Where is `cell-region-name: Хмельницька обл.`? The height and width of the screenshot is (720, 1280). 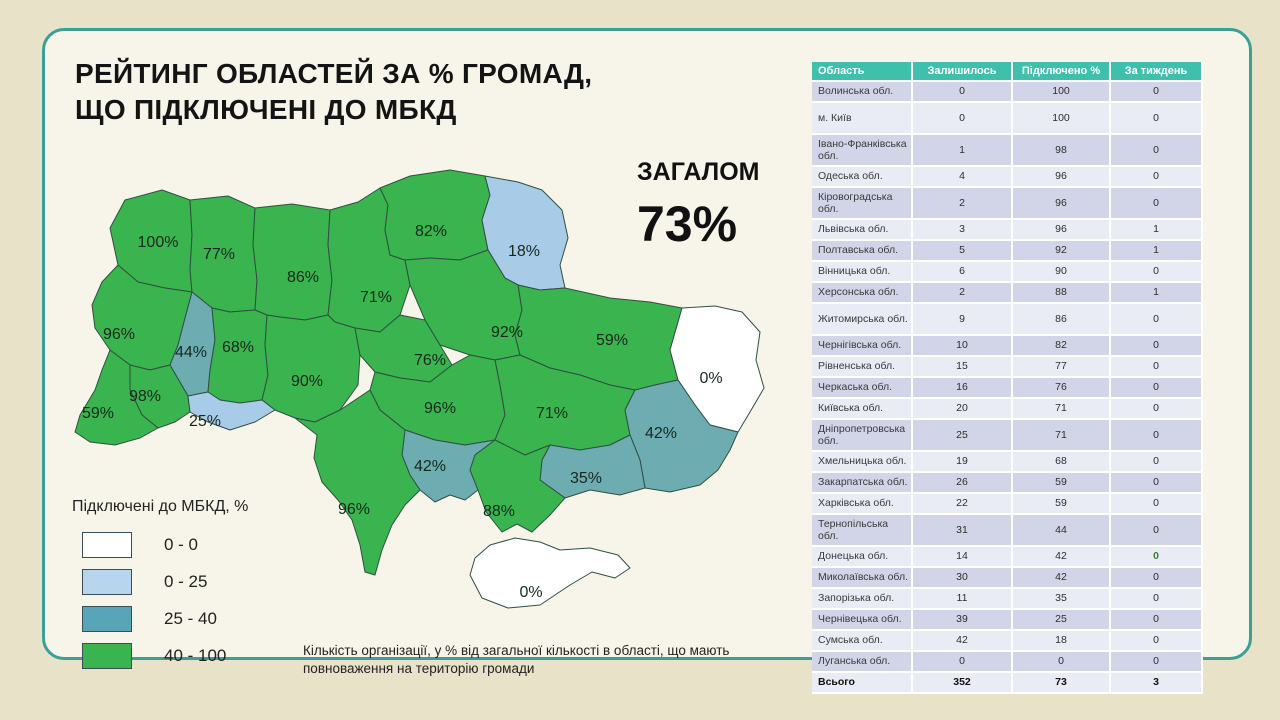 cell-region-name: Хмельницька обл. is located at coordinates (862, 462).